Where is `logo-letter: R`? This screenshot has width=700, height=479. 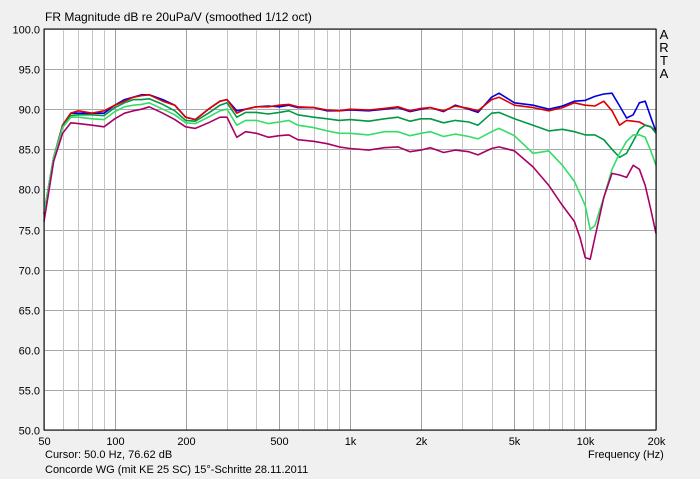 logo-letter: R is located at coordinates (664, 47).